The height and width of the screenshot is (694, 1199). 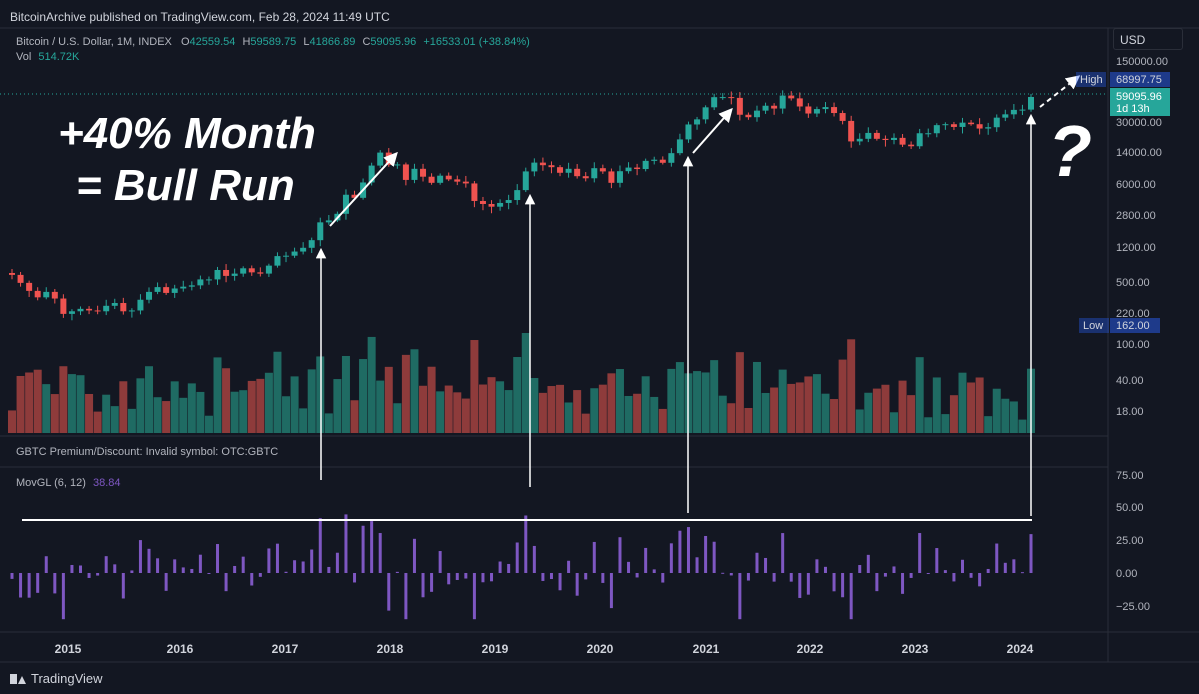 What do you see at coordinates (366, 42) in the screenshot?
I see `close-label: C` at bounding box center [366, 42].